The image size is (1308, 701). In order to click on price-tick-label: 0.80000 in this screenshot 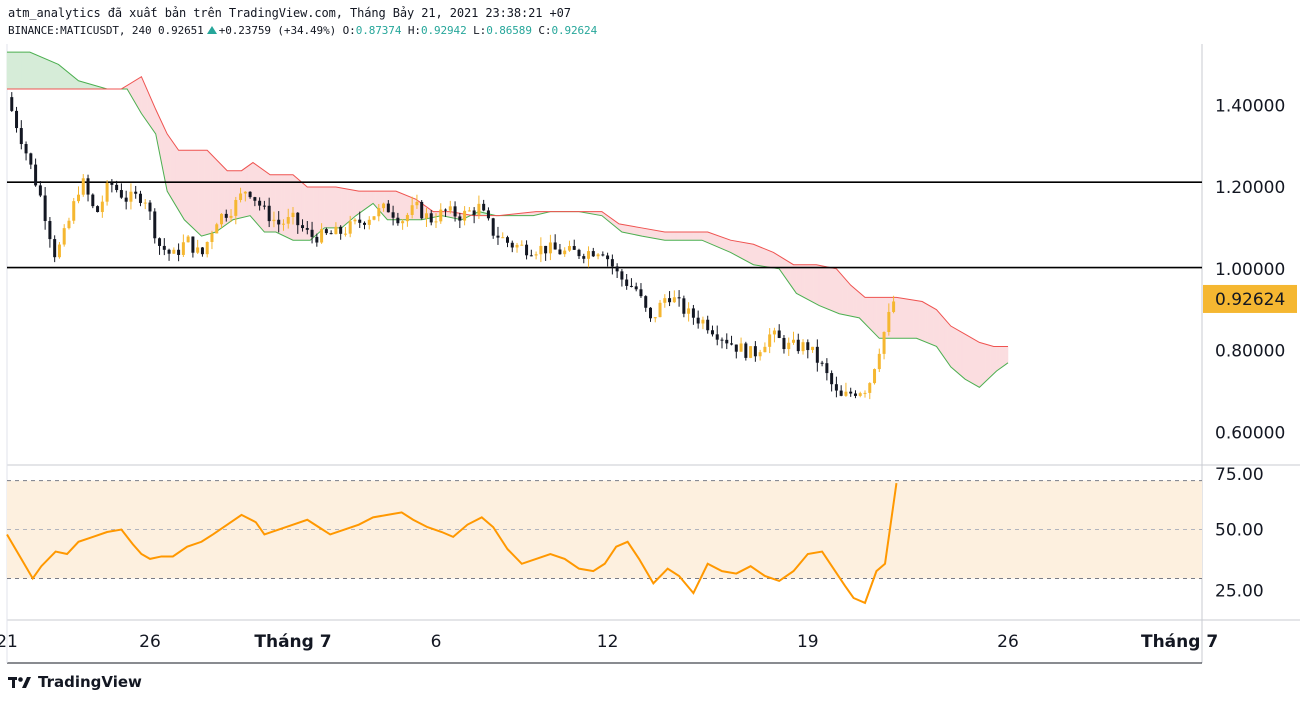, I will do `click(1250, 352)`.